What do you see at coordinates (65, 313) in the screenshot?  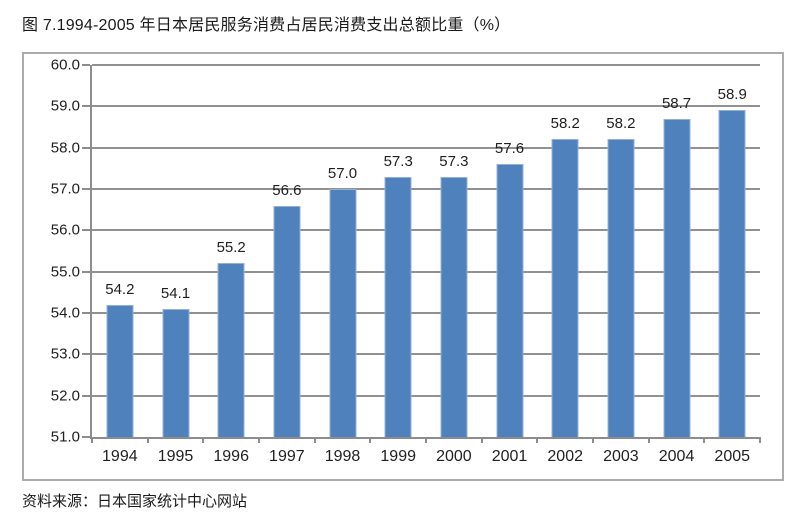 I see `y-axis-label: 54.0` at bounding box center [65, 313].